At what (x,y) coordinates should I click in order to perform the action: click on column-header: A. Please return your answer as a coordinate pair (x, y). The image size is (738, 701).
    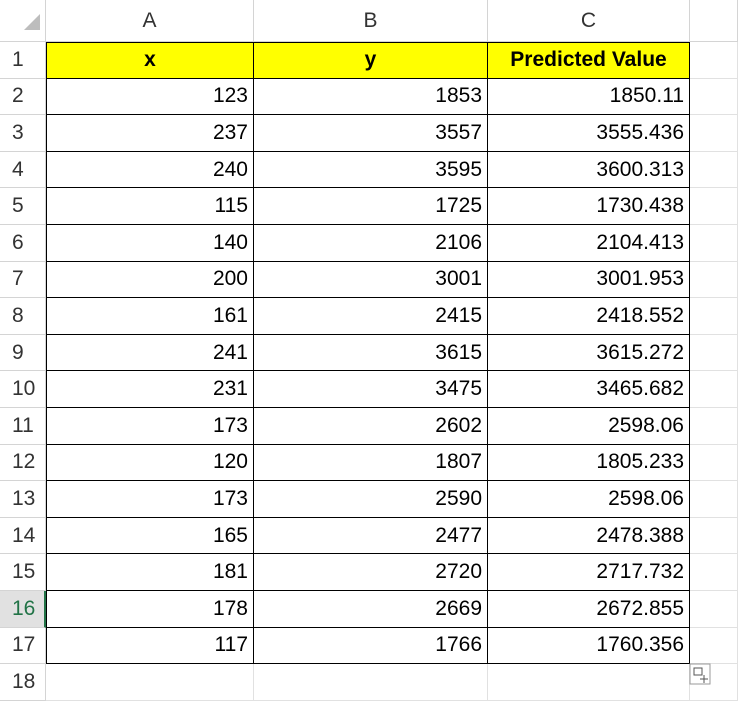
    Looking at the image, I should click on (150, 21).